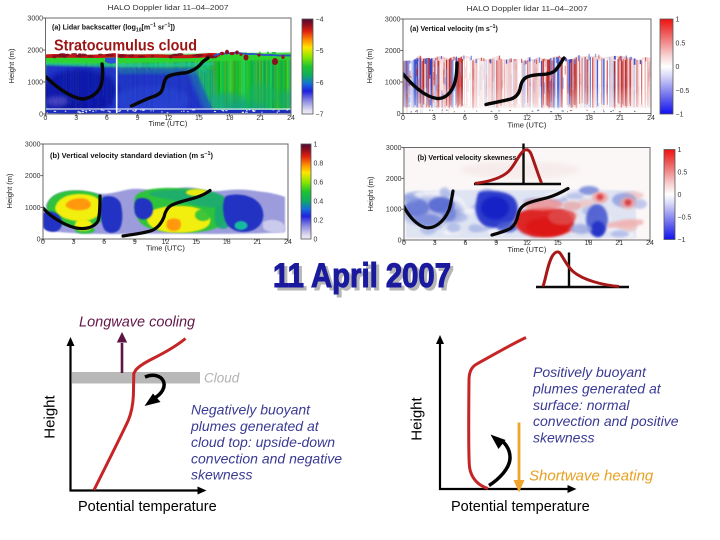 Image resolution: width=720 pixels, height=540 pixels. Describe the element at coordinates (454, 28) in the screenshot. I see `svg-text: (a) Vertical velocity (m s−1)` at that location.